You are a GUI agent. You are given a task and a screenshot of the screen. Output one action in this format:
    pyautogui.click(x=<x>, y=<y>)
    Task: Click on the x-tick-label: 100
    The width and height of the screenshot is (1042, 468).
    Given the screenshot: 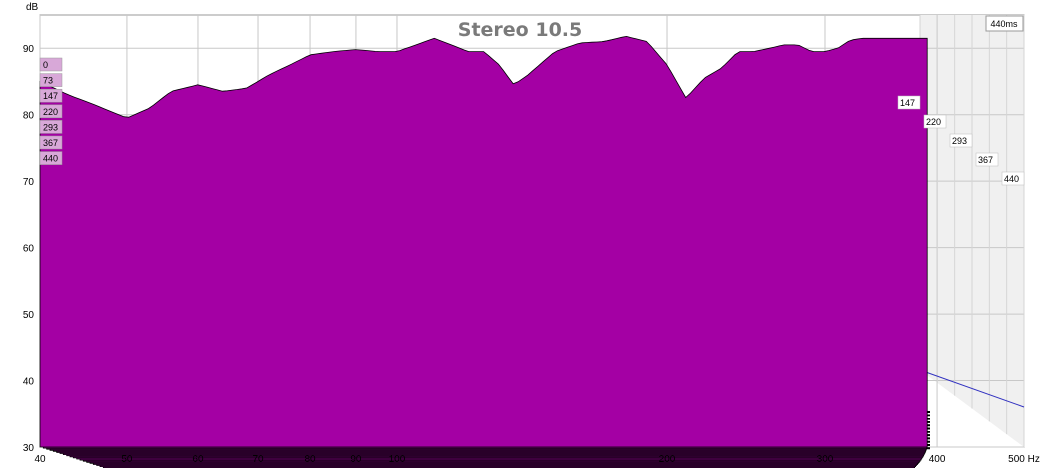 What is the action you would take?
    pyautogui.click(x=397, y=459)
    